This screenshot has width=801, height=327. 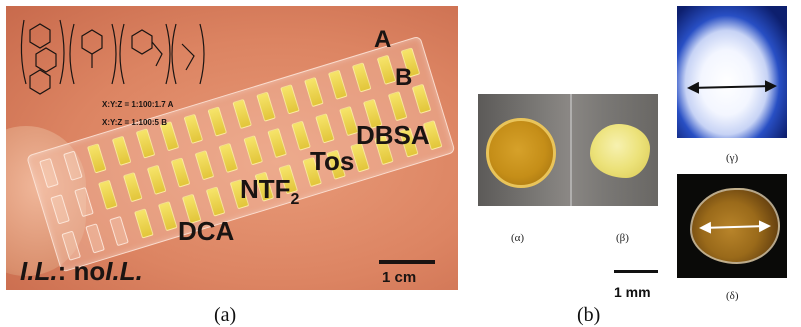 I want to click on label-dbsa: DBSA, so click(x=393, y=135).